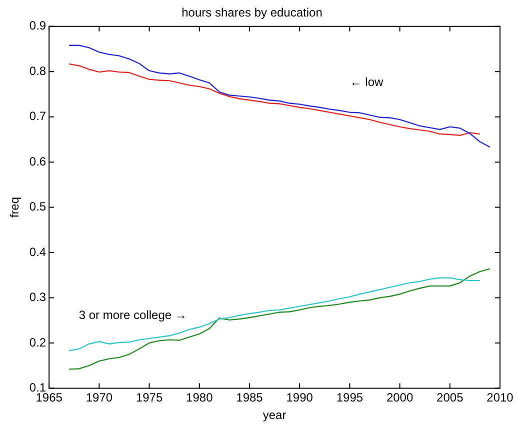 The height and width of the screenshot is (425, 518). What do you see at coordinates (37, 116) in the screenshot?
I see `y-tick-label: 0.7` at bounding box center [37, 116].